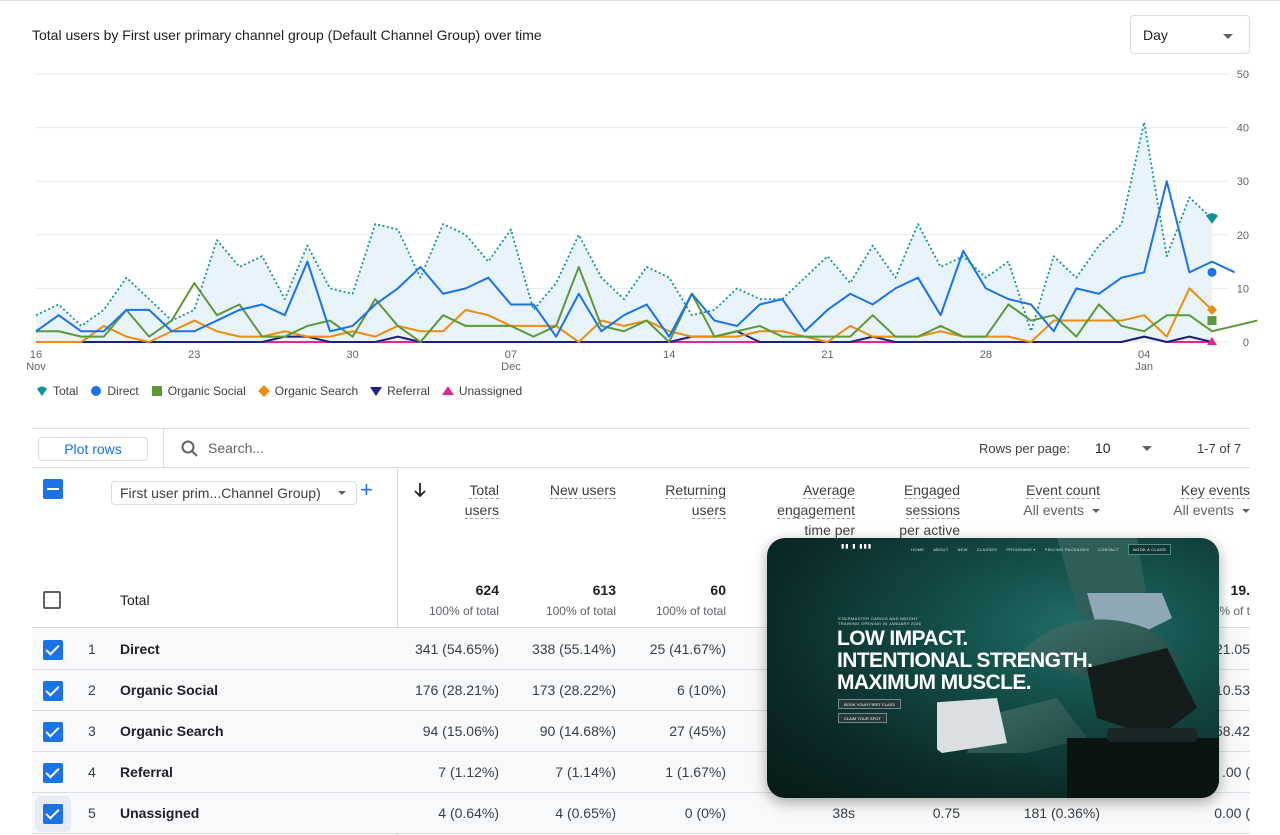 The height and width of the screenshot is (835, 1280). I want to click on organic-search-end-marker, so click(1212, 309).